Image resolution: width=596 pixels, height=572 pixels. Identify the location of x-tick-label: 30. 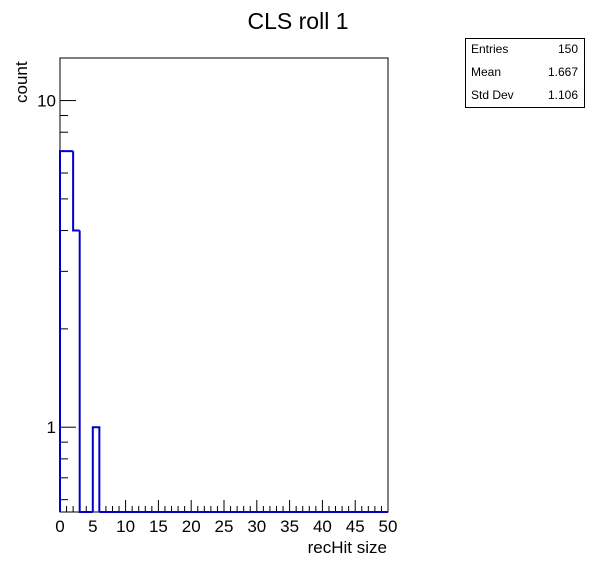
(256, 526).